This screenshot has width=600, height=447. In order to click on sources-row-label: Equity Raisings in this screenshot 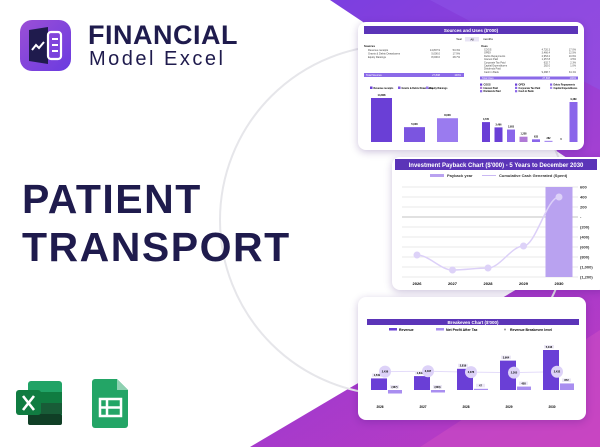, I will do `click(377, 57)`.